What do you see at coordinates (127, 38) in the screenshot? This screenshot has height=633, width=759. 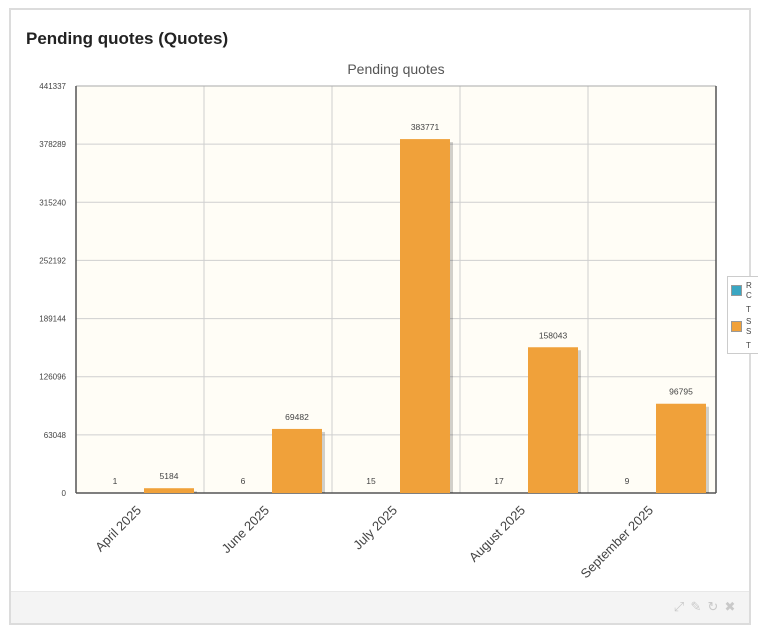 I see `dashlet-title: Pending quotes (Quotes)` at bounding box center [127, 38].